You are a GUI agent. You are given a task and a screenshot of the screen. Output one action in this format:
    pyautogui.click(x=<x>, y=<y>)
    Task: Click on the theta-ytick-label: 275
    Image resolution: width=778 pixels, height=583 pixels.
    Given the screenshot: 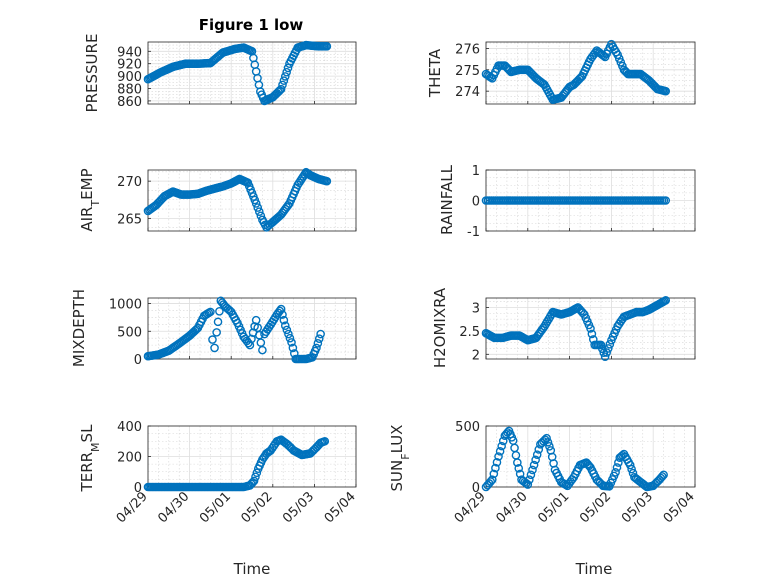 What is the action you would take?
    pyautogui.click(x=467, y=71)
    